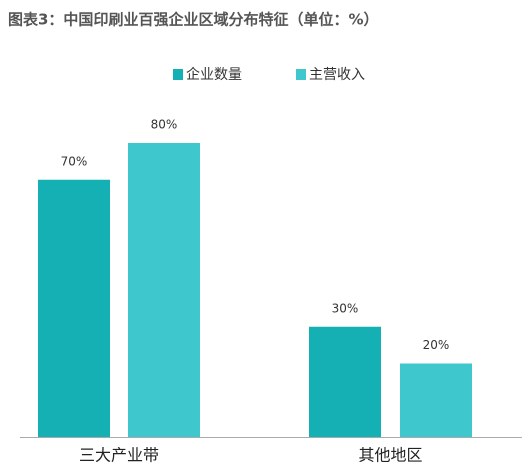 This screenshot has width=529, height=468. I want to click on x-tick-label: 其他地区, so click(390, 455).